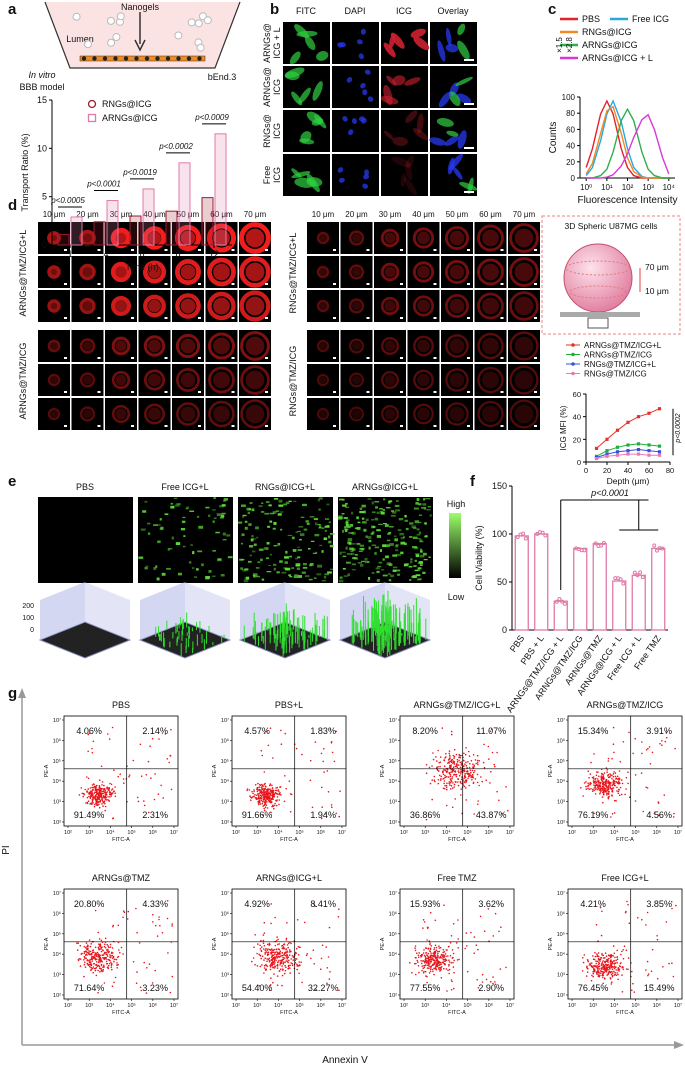 The height and width of the screenshot is (1074, 685). What do you see at coordinates (105, 58) in the screenshot?
I see `cell-dot` at bounding box center [105, 58].